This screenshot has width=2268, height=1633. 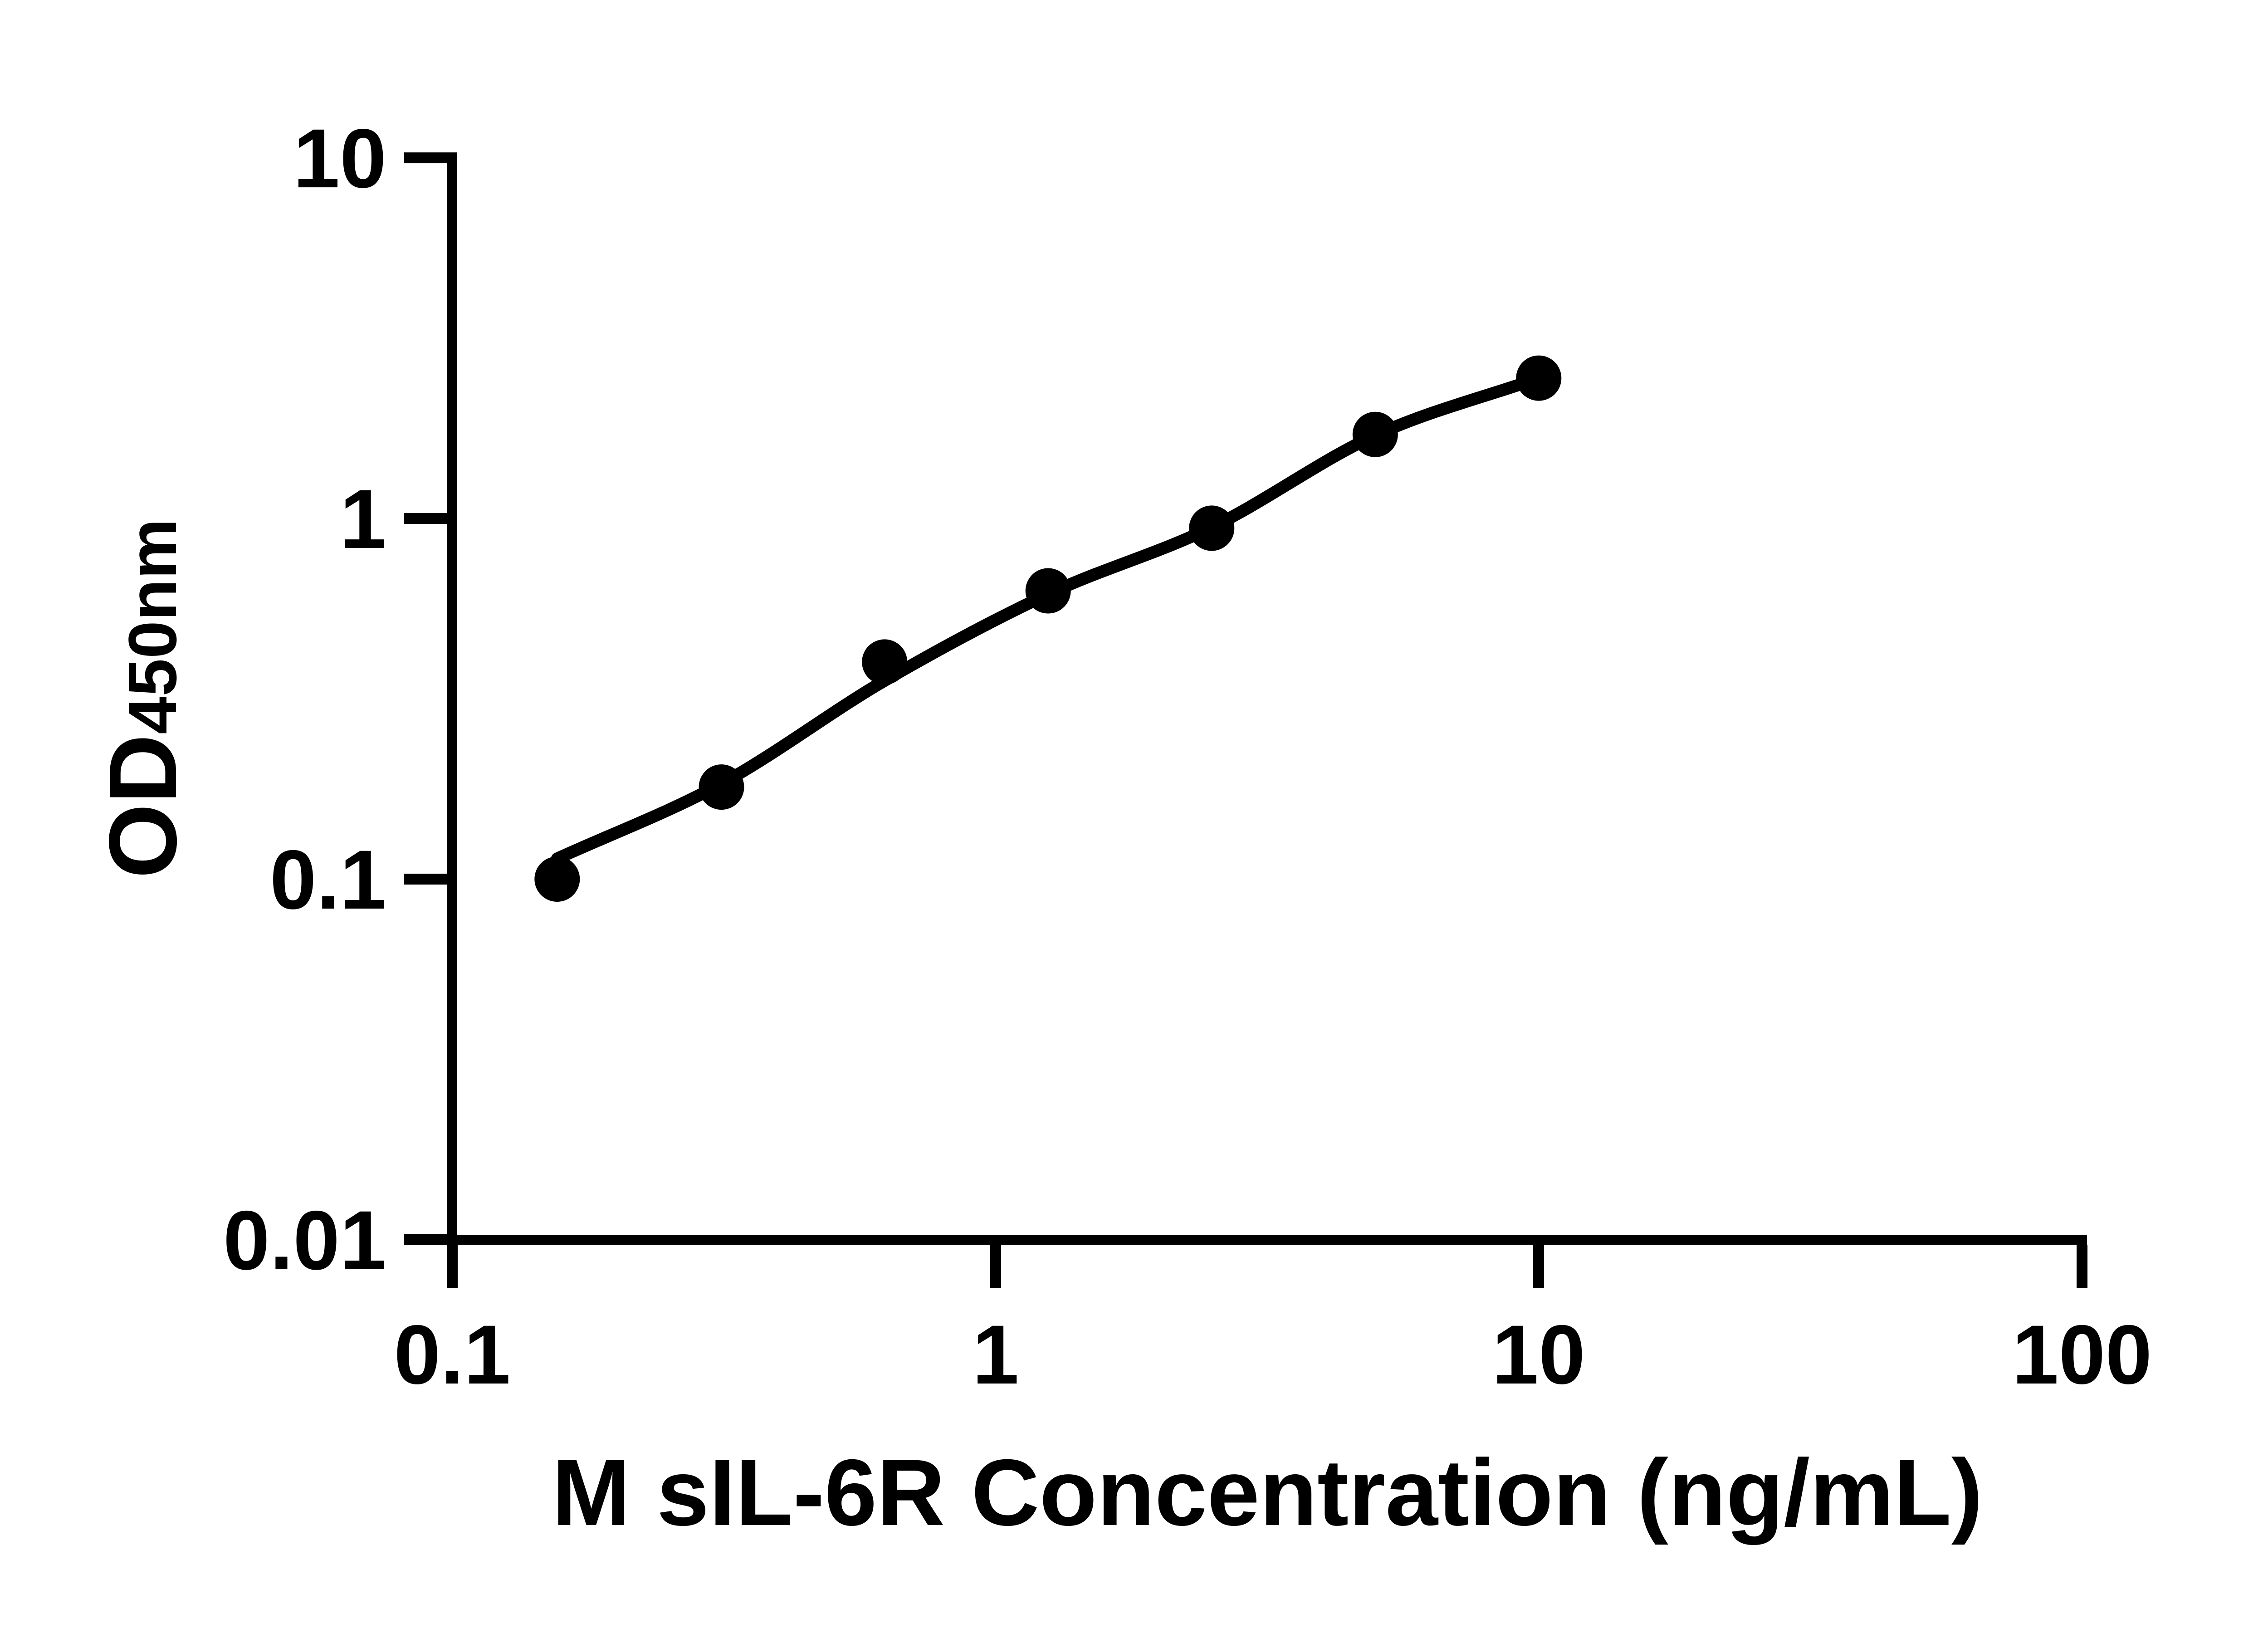 What do you see at coordinates (1273, 1355) in the screenshot?
I see `x-axis-tick-labels: 0.1 1 10 100` at bounding box center [1273, 1355].